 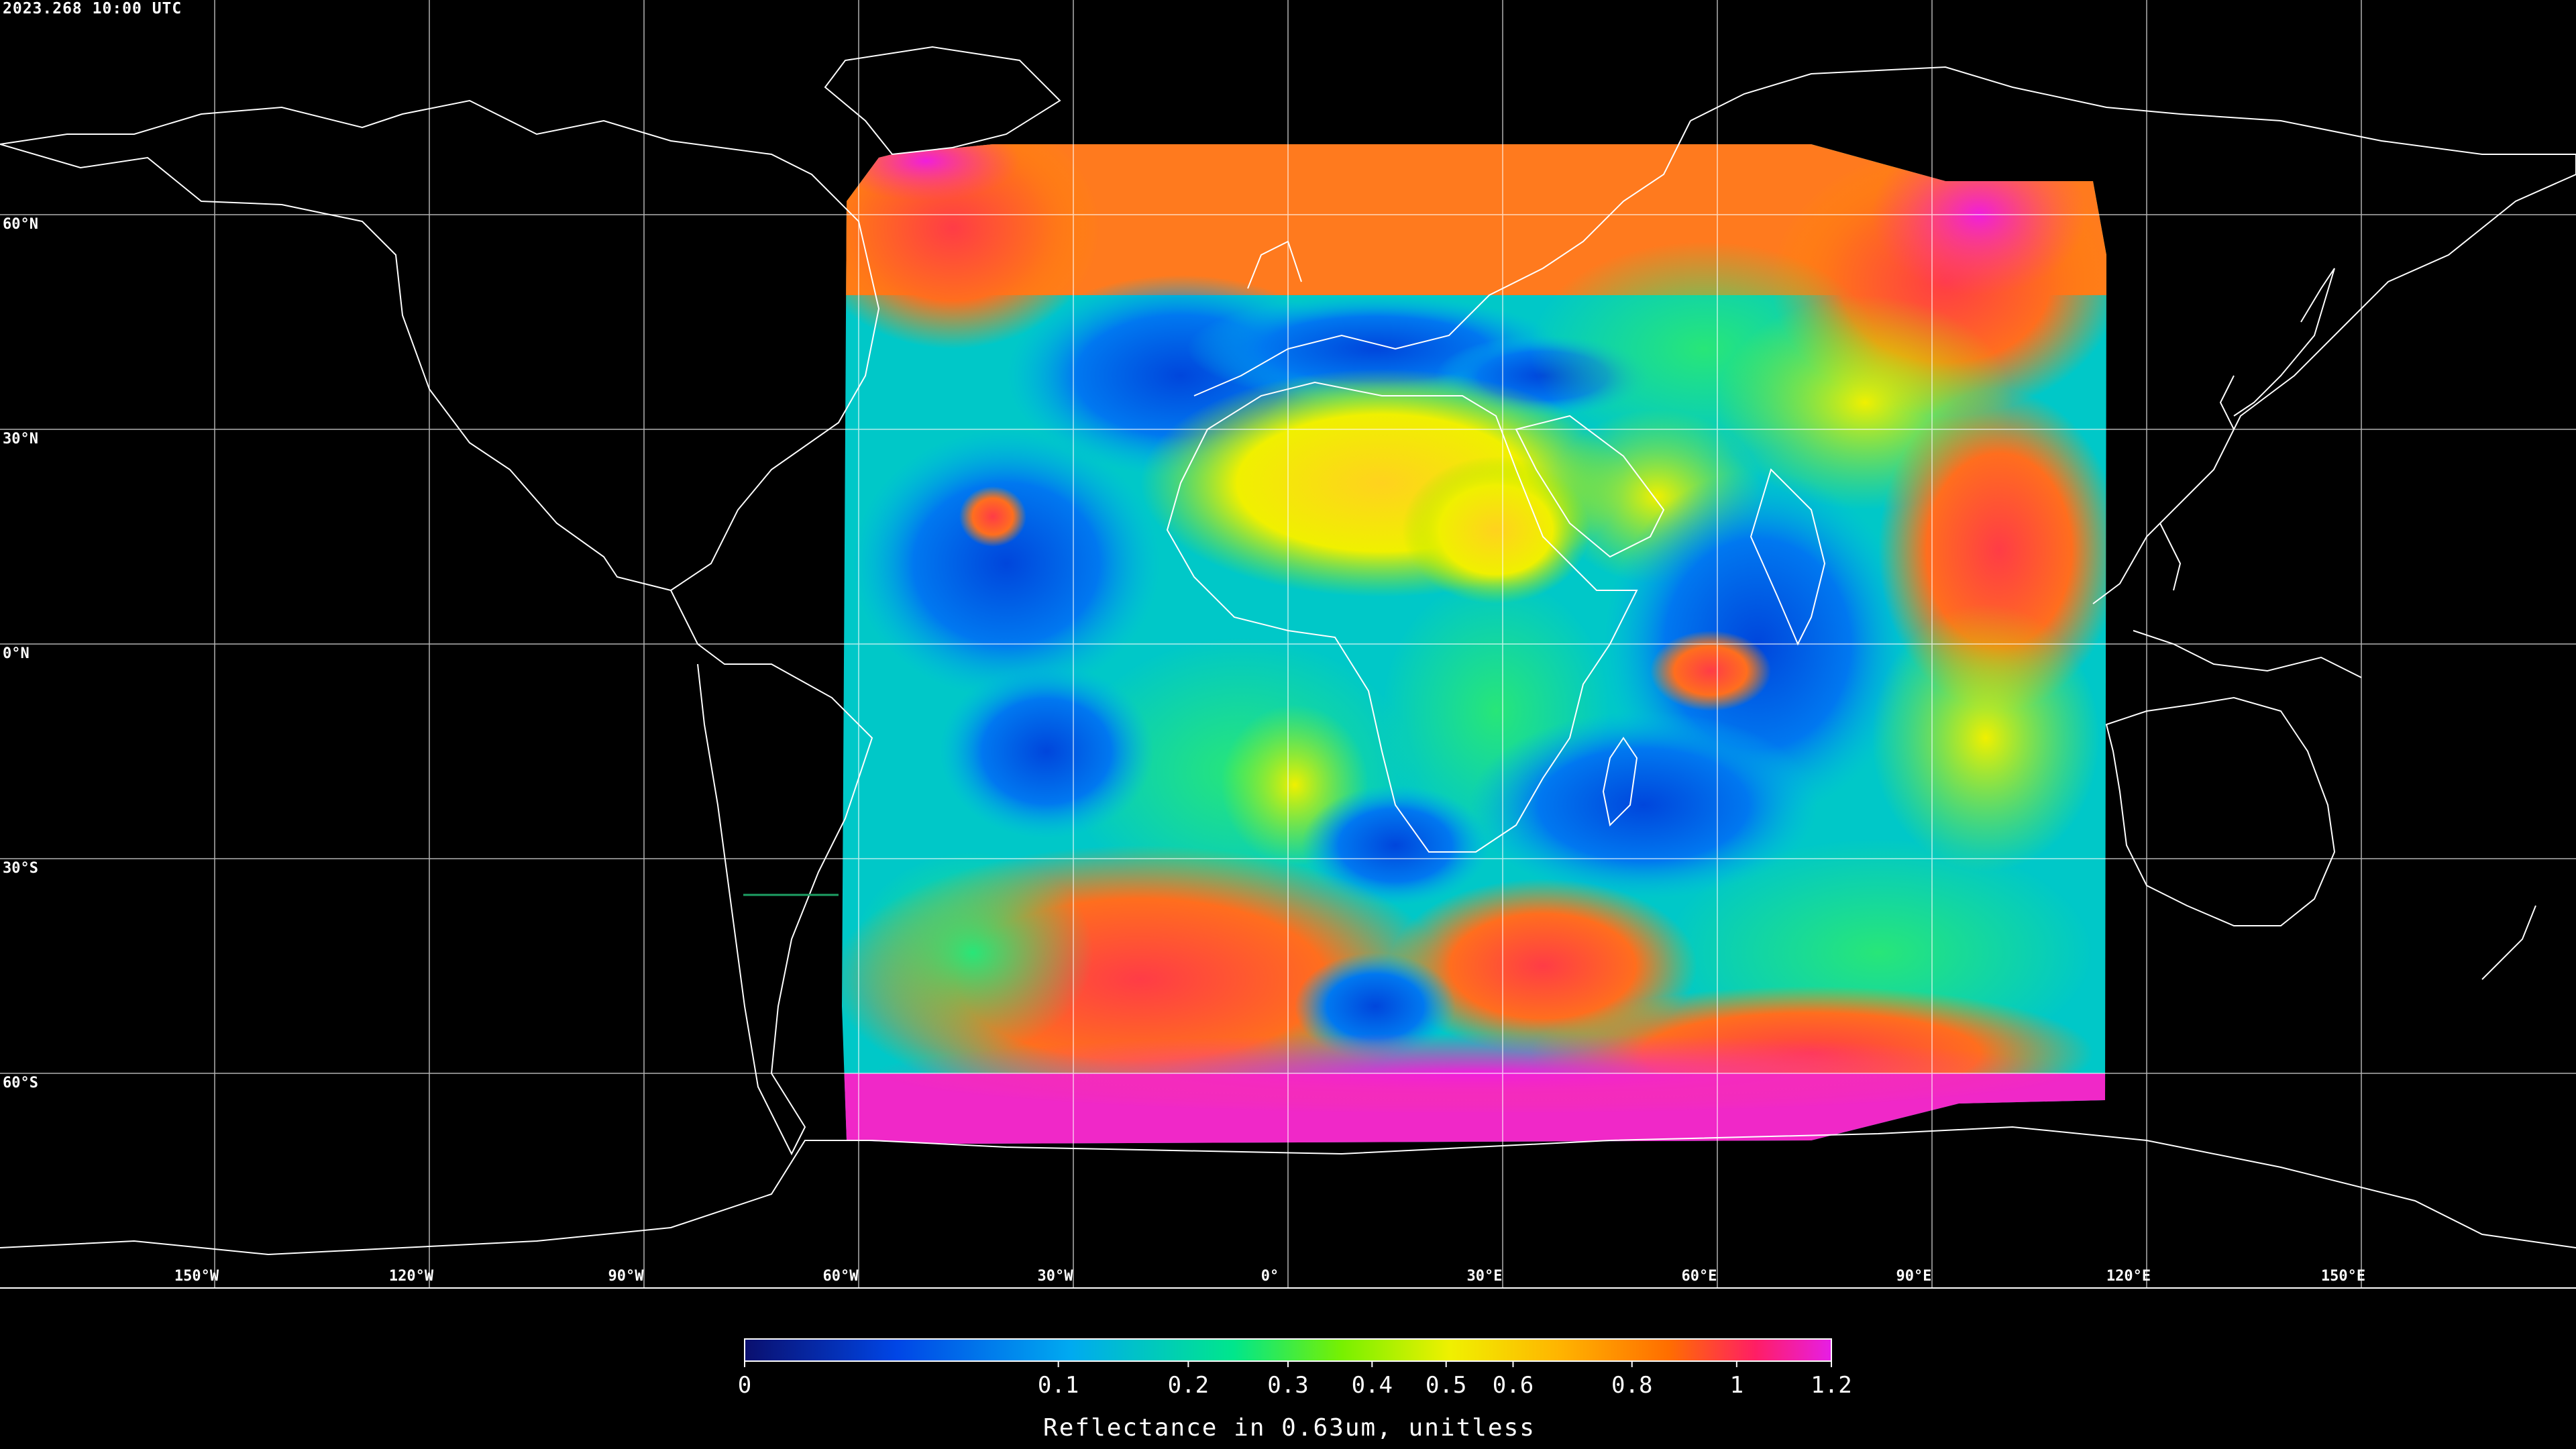 What do you see at coordinates (1699, 1276) in the screenshot?
I see `longitude-label: 60°E` at bounding box center [1699, 1276].